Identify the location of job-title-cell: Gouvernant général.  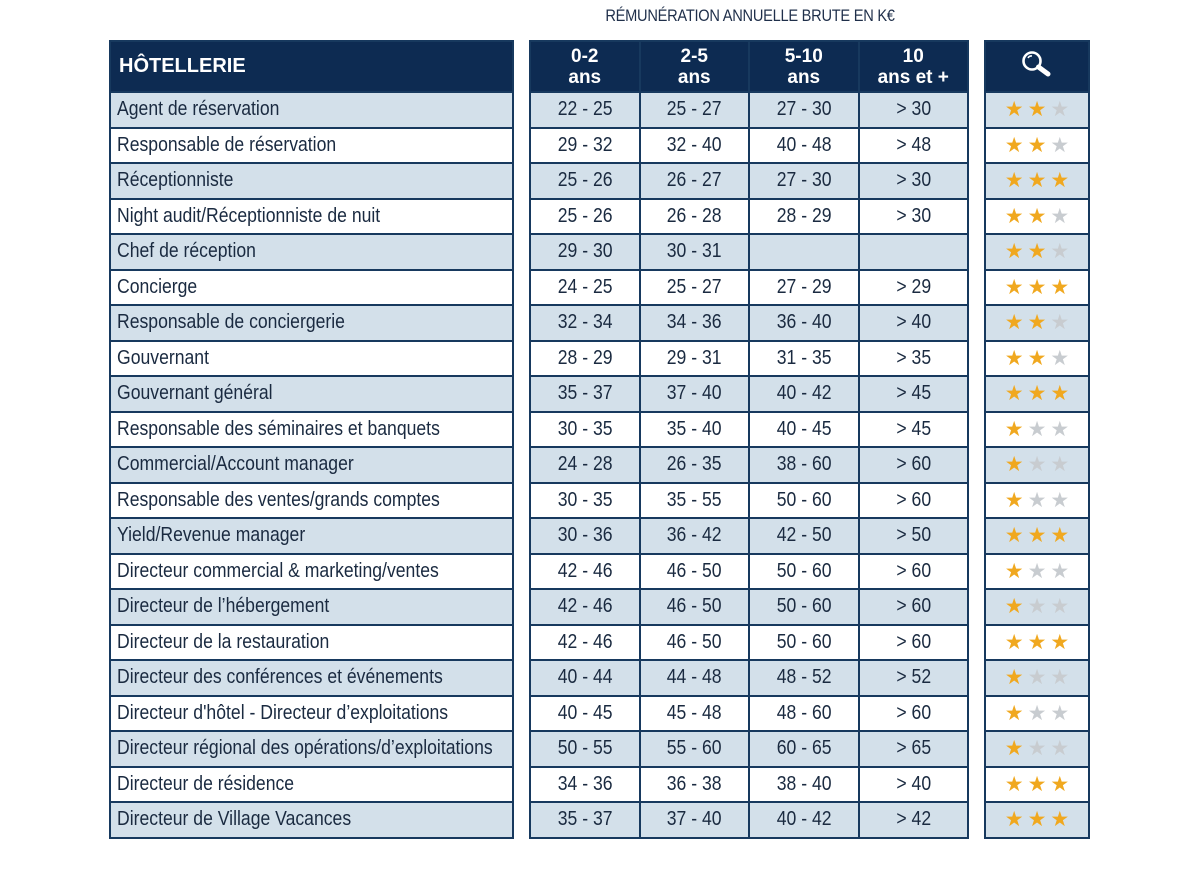
(311, 394).